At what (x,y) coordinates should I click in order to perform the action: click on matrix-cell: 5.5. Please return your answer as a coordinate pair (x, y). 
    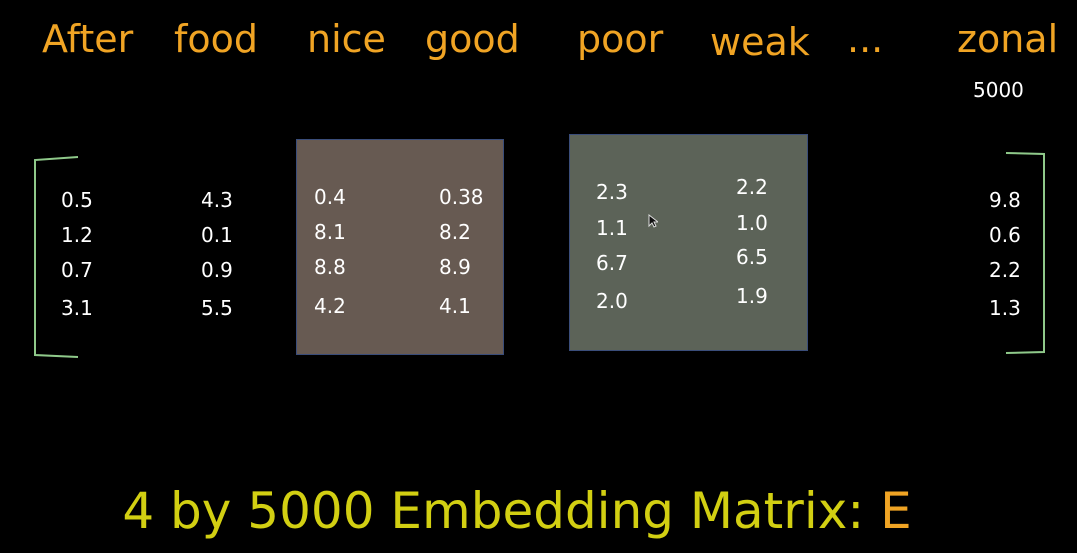
    Looking at the image, I should click on (217, 308).